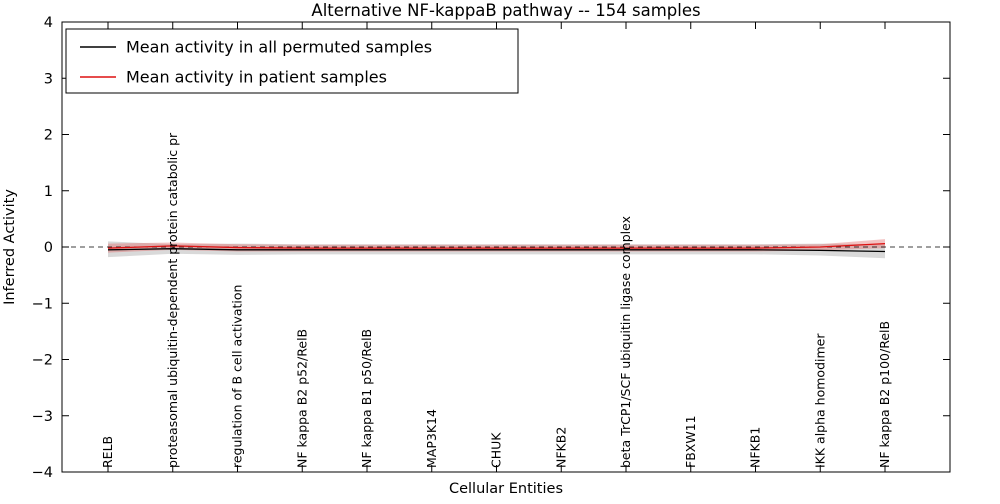 The width and height of the screenshot is (1000, 504). What do you see at coordinates (48, 192) in the screenshot?
I see `y-tick-label: 1` at bounding box center [48, 192].